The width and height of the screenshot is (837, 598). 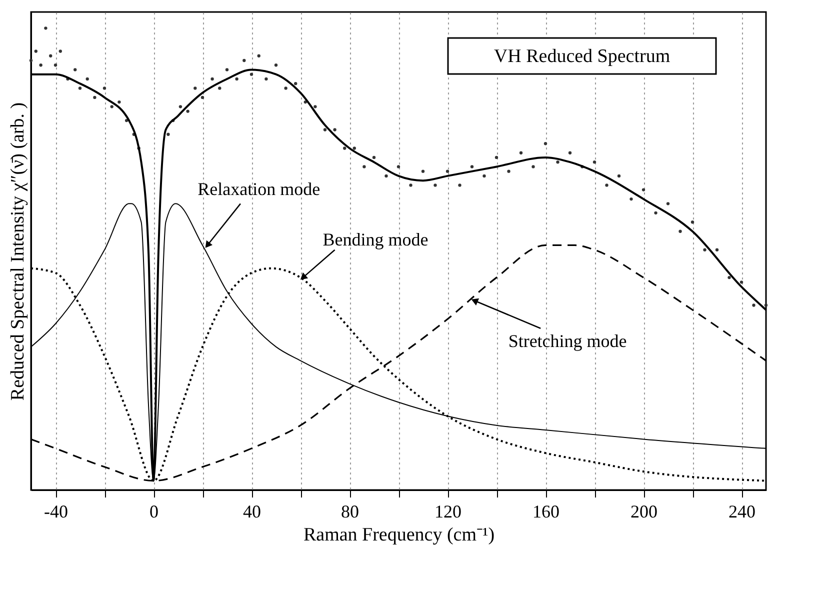 I want to click on annotation: Bending mode, so click(x=375, y=240).